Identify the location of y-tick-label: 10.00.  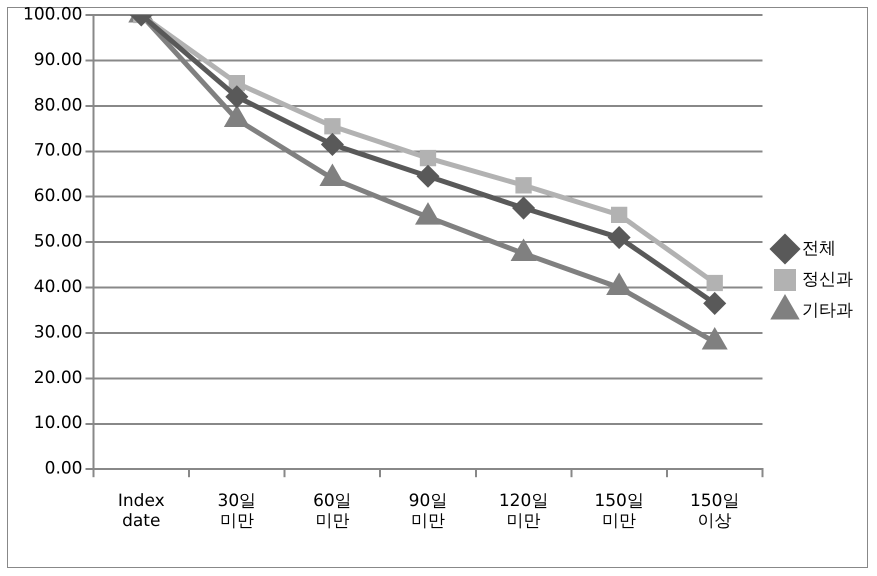
(58, 423).